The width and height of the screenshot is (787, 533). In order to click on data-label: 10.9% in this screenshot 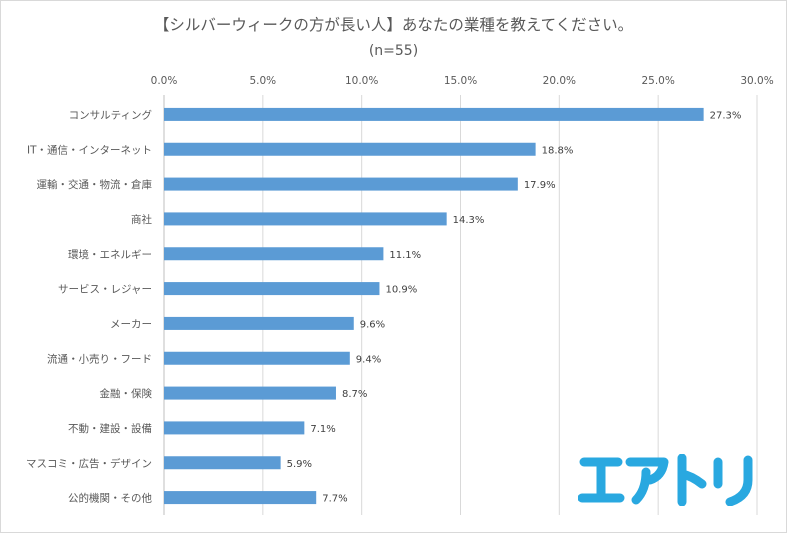, I will do `click(401, 290)`.